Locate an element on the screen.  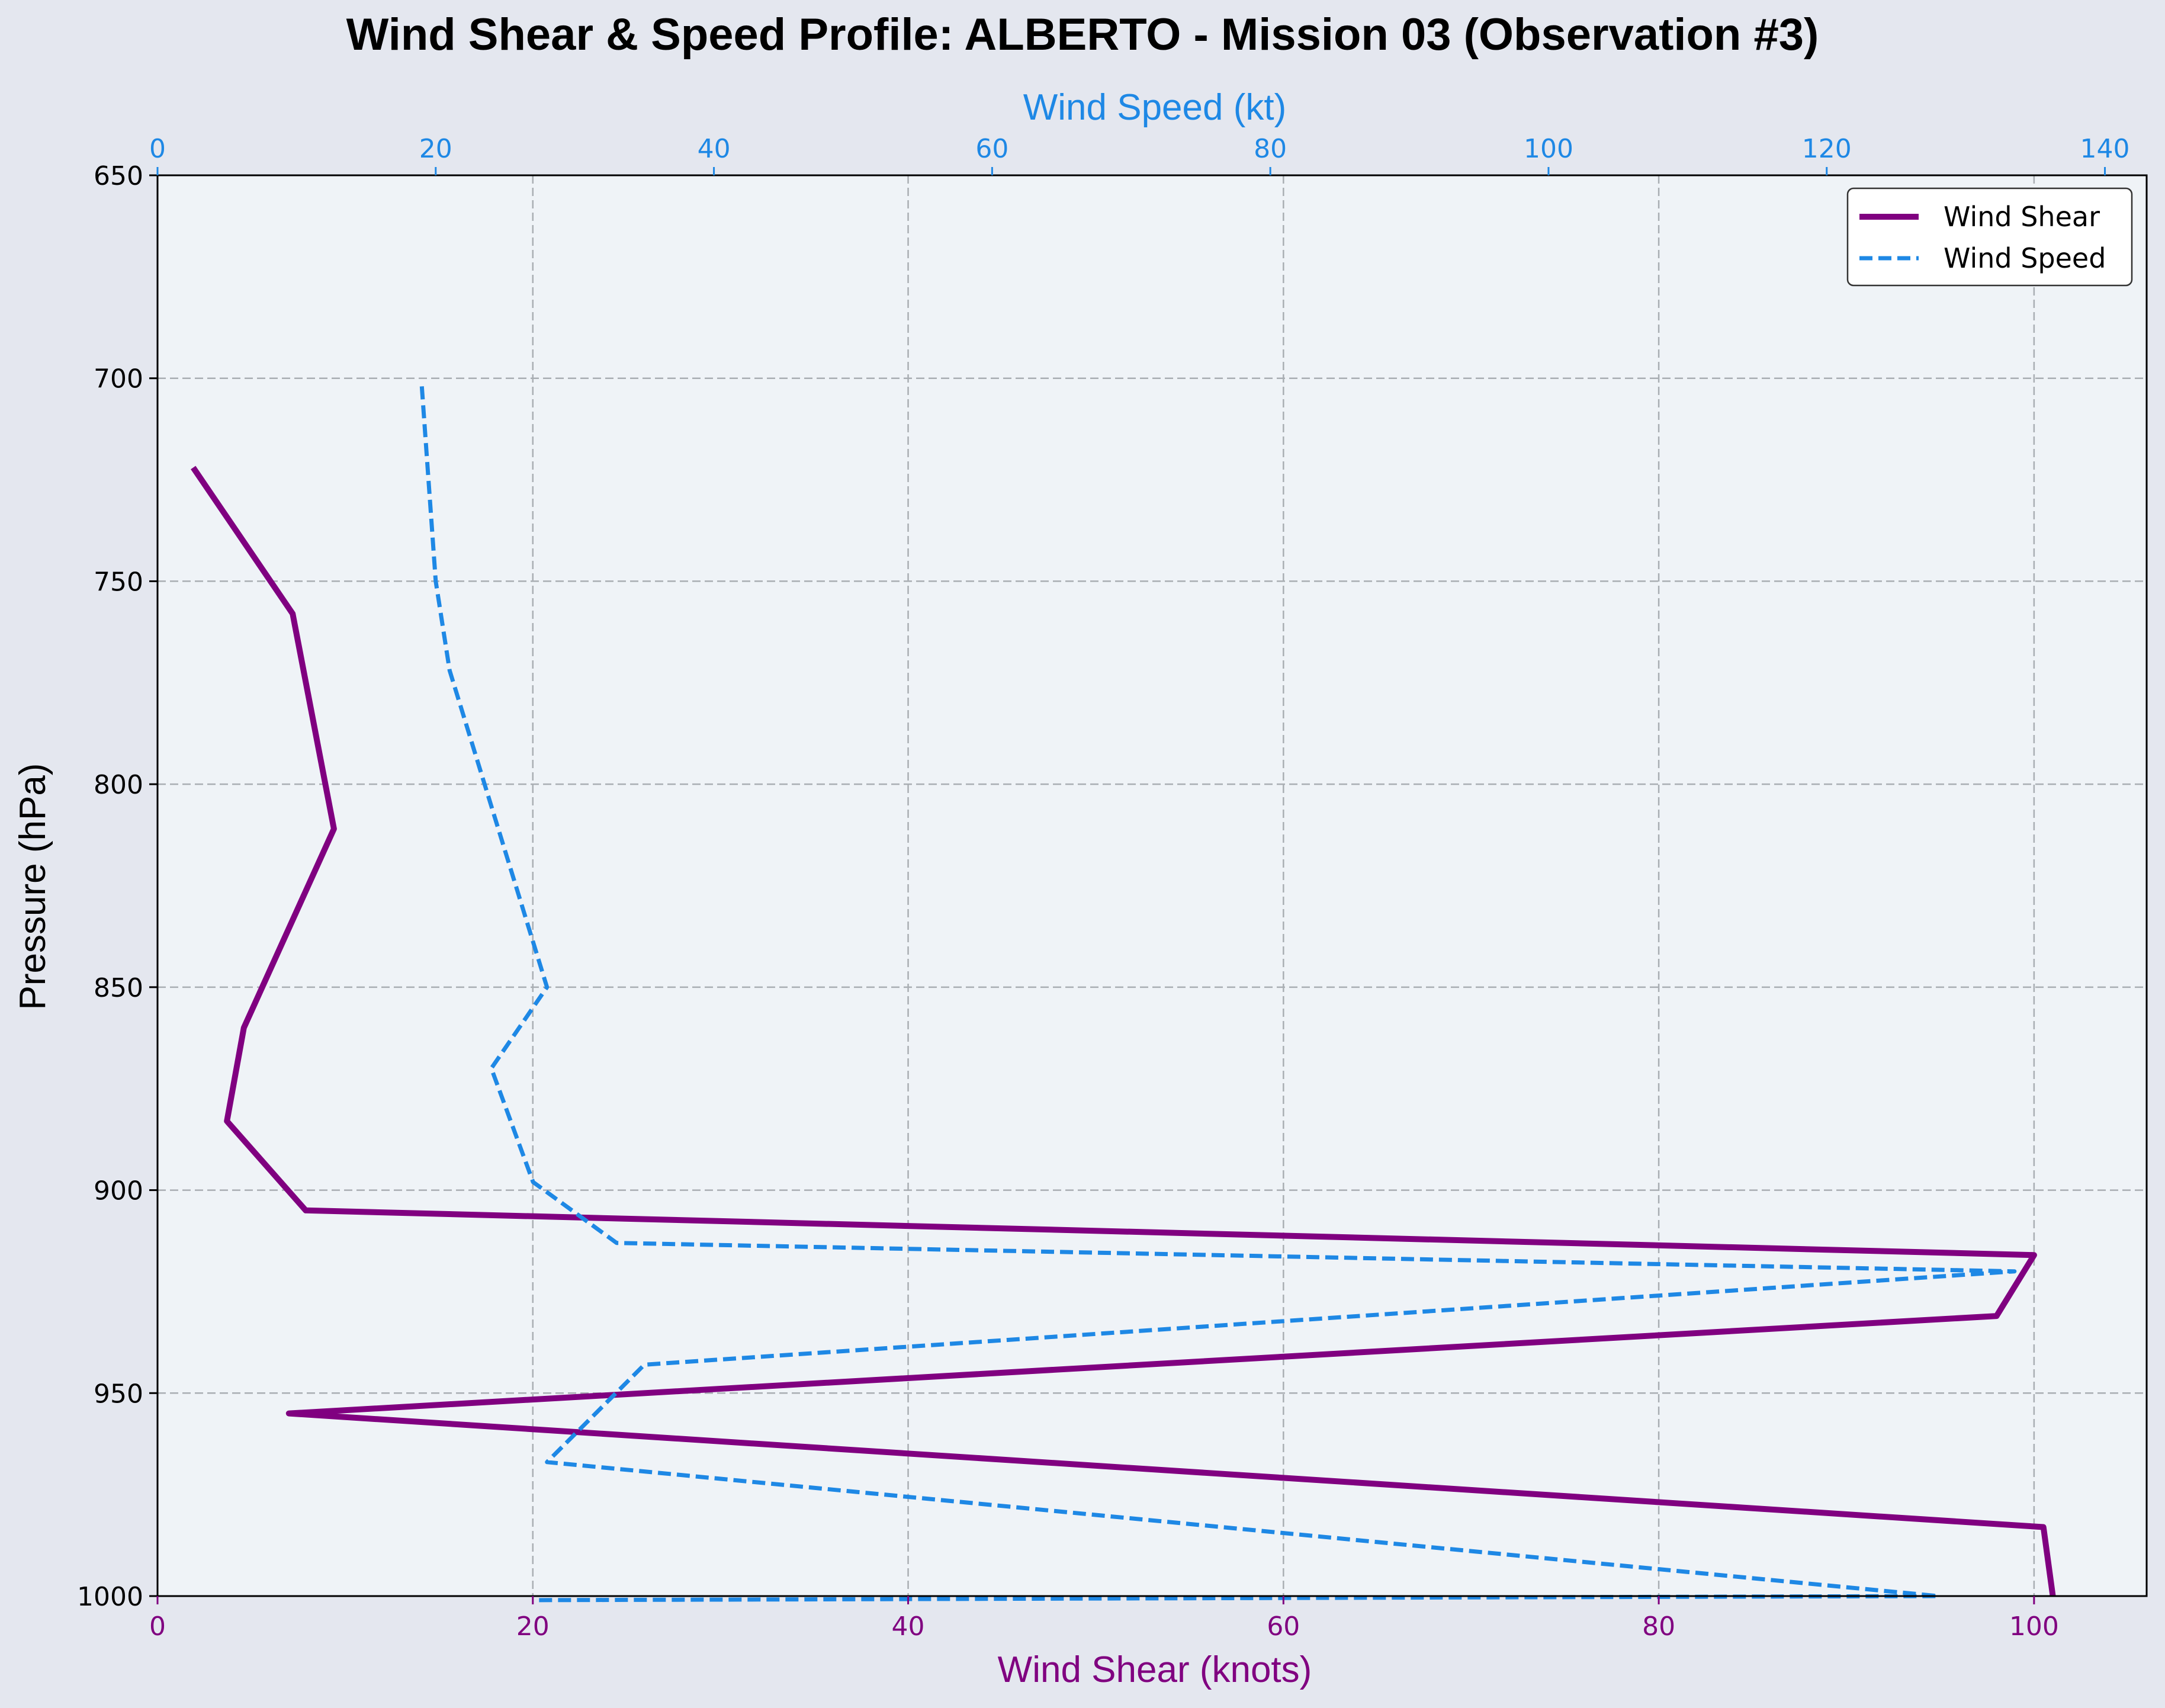
x-tick-label-top: 120 is located at coordinates (1827, 149).